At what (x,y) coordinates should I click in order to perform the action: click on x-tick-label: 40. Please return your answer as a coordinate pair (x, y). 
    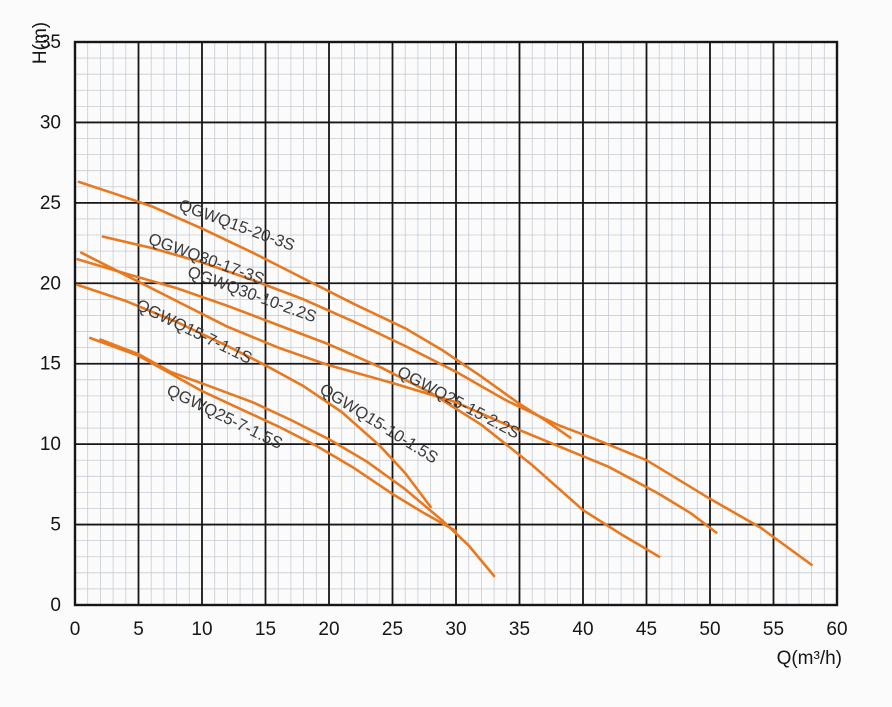
    Looking at the image, I should click on (582, 629).